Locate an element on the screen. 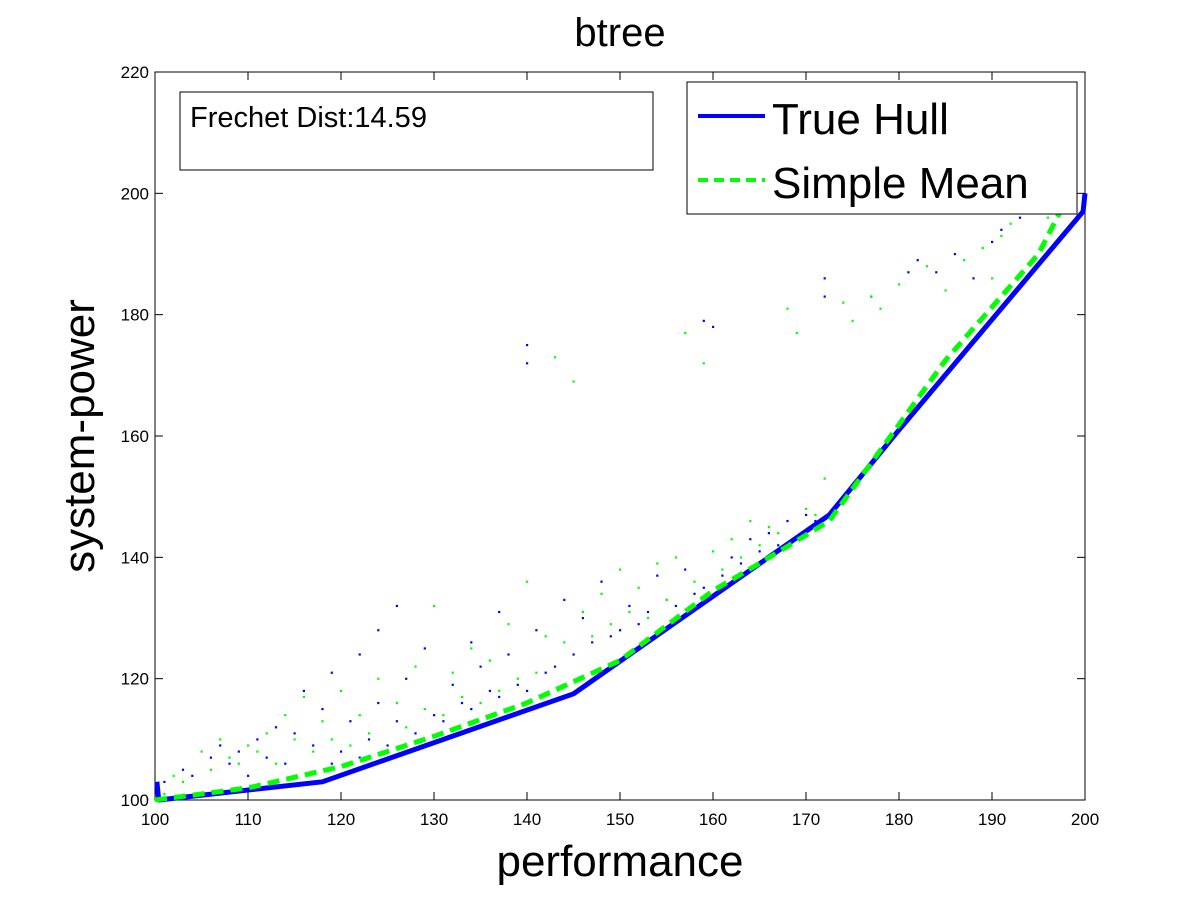 The width and height of the screenshot is (1200, 900). x-tick-label: 160 is located at coordinates (713, 819).